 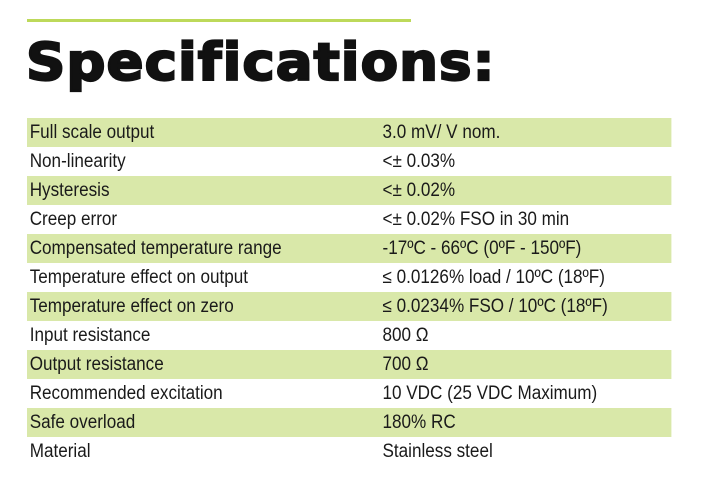 I want to click on spec-row: Output resistance 700 Ω, so click(x=349, y=364).